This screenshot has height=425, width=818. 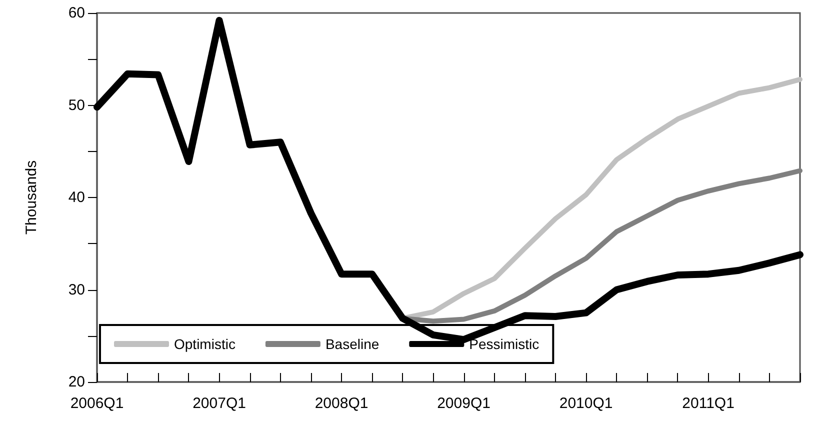 I want to click on x-tick-label: 2008Q1, so click(x=341, y=403).